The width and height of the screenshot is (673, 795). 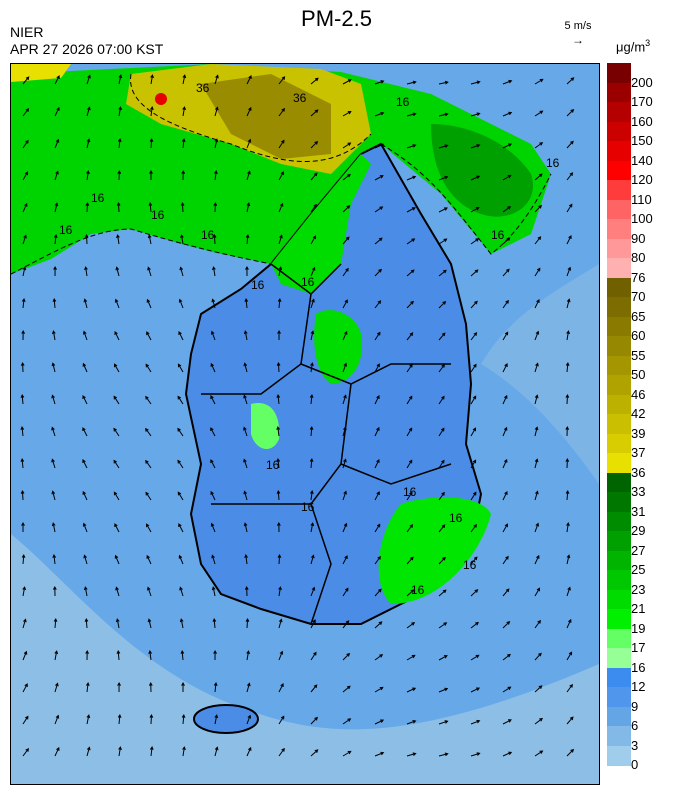 What do you see at coordinates (642, 121) in the screenshot?
I see `legend-label: 160` at bounding box center [642, 121].